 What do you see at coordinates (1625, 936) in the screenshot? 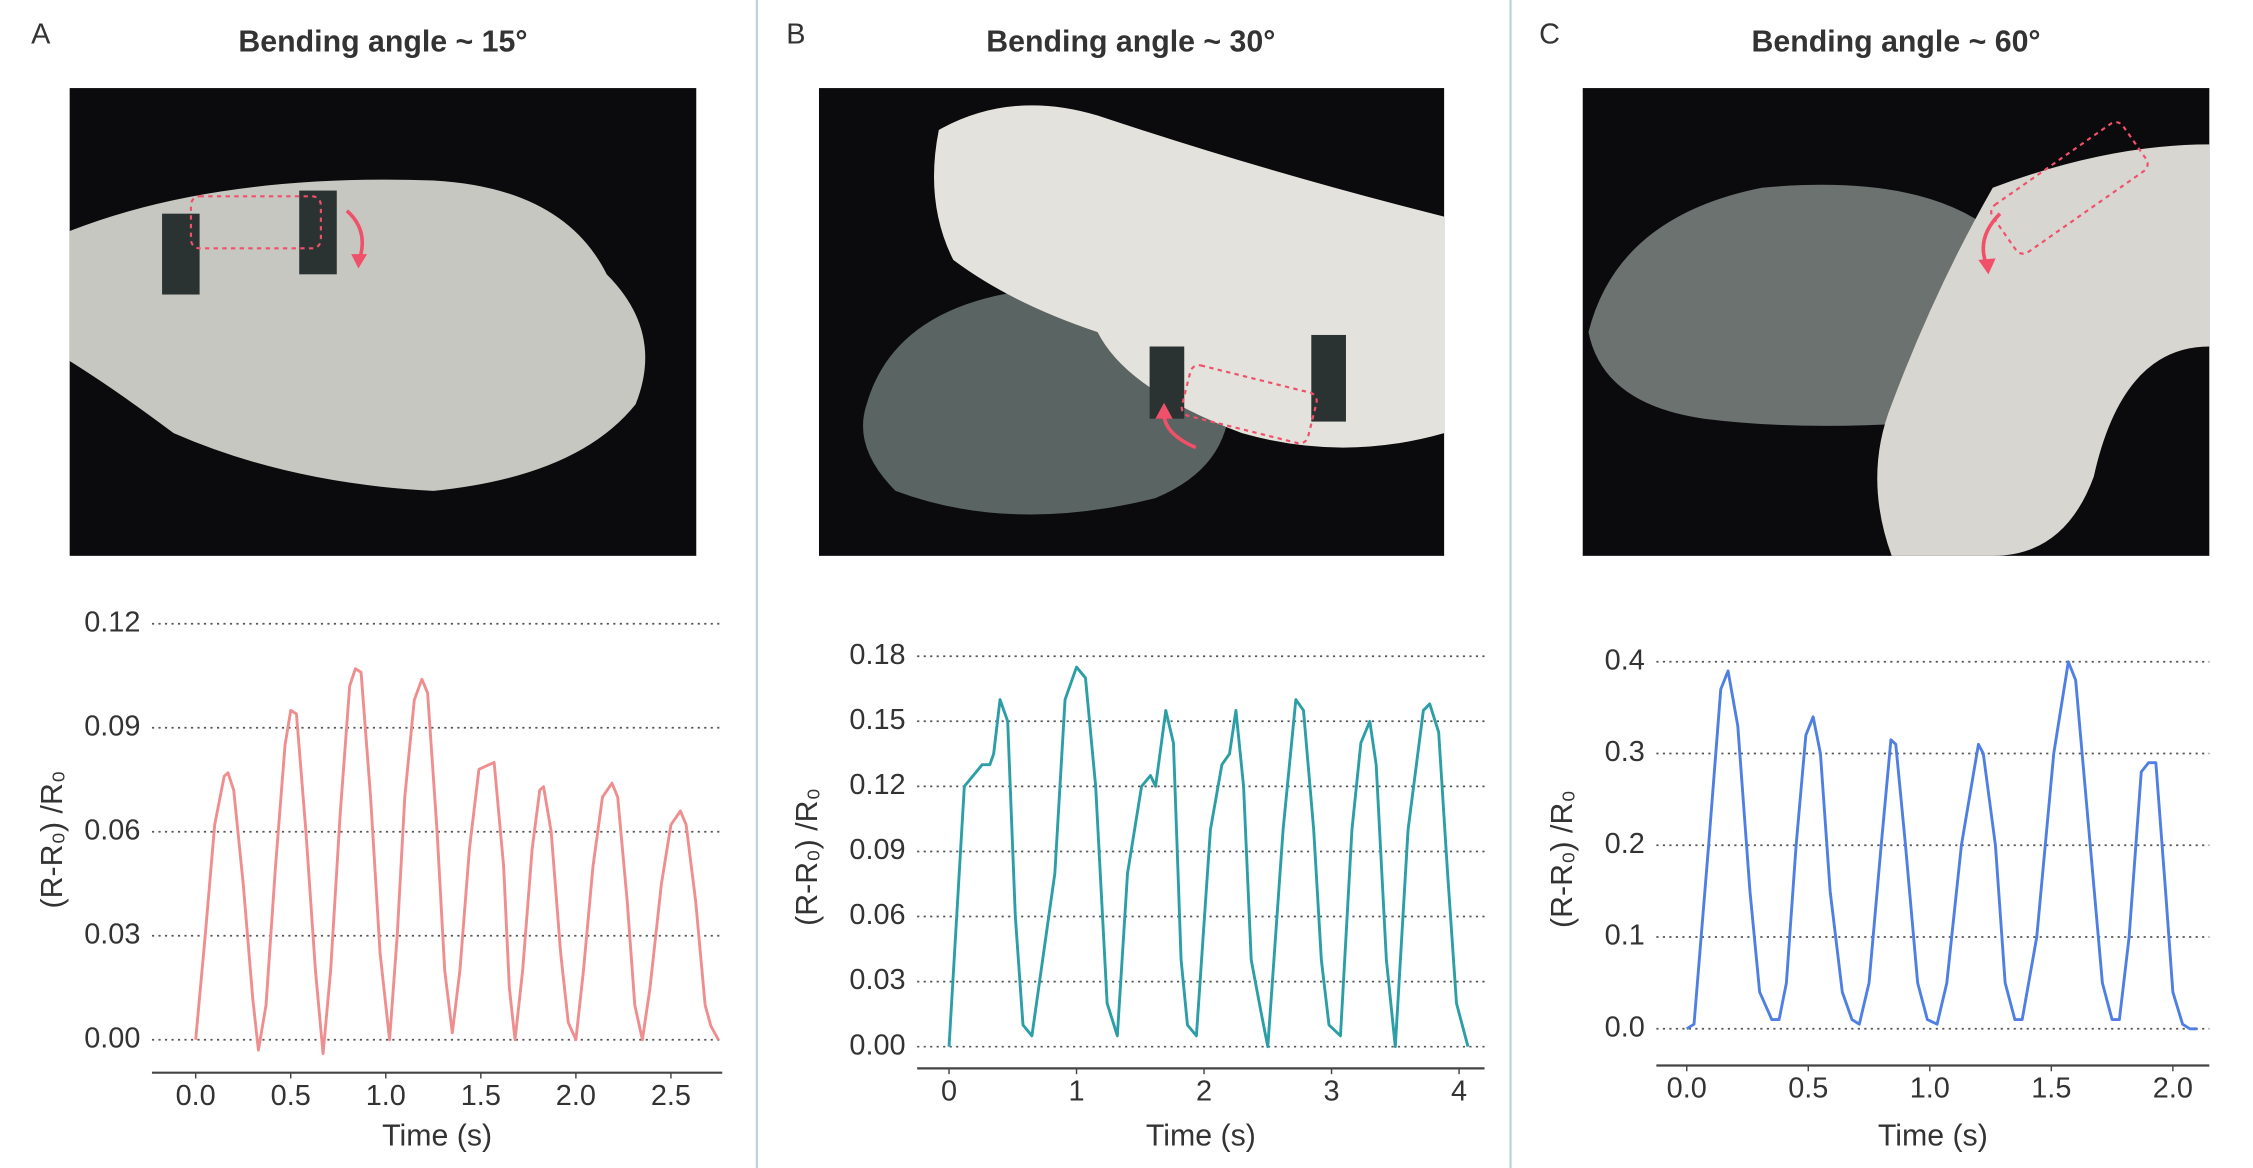
I see `y-tick-label: 0.1` at bounding box center [1625, 936].